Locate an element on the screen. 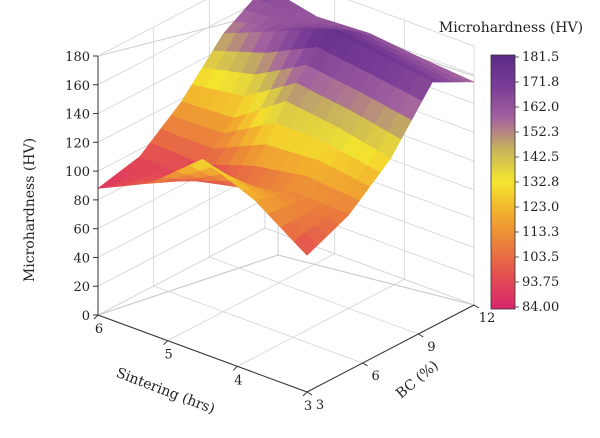 The width and height of the screenshot is (600, 438). z-tick-label: 100 is located at coordinates (77, 172).